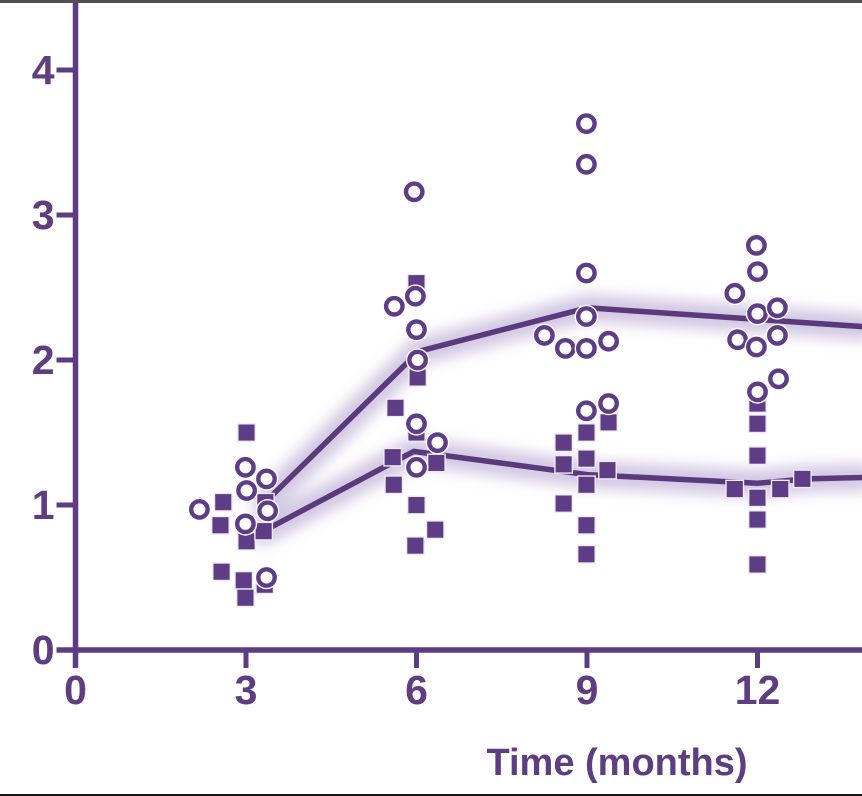  I want to click on x-tick-label-0: 0, so click(75, 690).